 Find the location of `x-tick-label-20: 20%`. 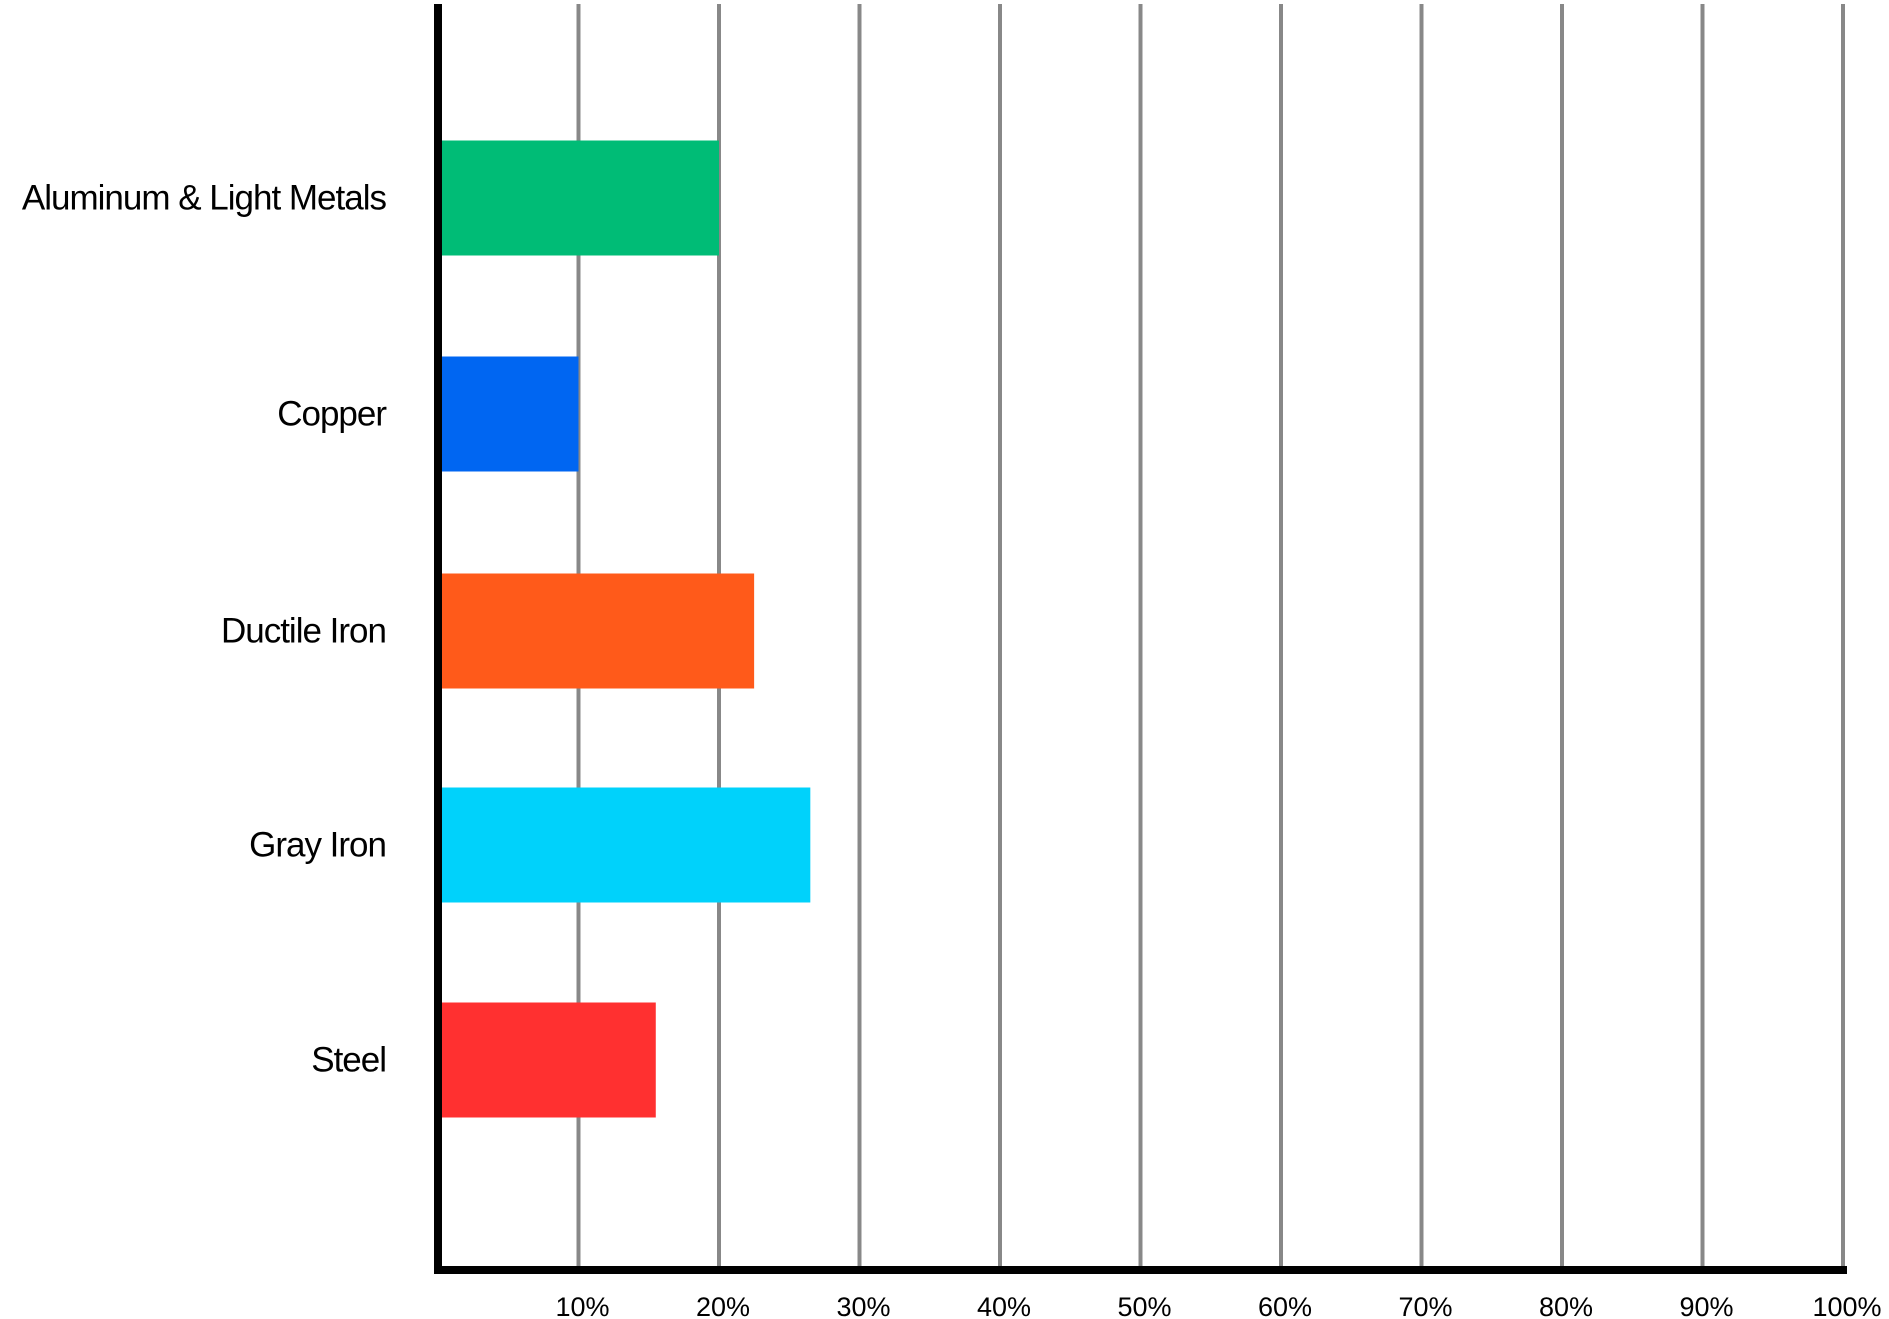

x-tick-label-20: 20% is located at coordinates (723, 1305).